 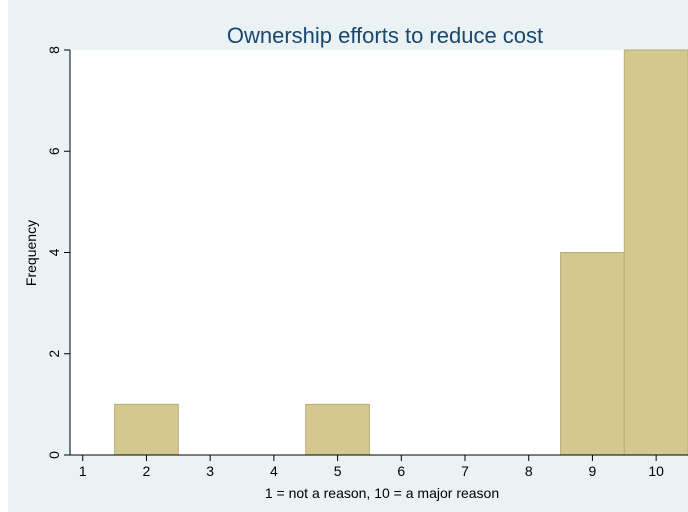 What do you see at coordinates (54, 455) in the screenshot?
I see `y-tick-label: 0` at bounding box center [54, 455].